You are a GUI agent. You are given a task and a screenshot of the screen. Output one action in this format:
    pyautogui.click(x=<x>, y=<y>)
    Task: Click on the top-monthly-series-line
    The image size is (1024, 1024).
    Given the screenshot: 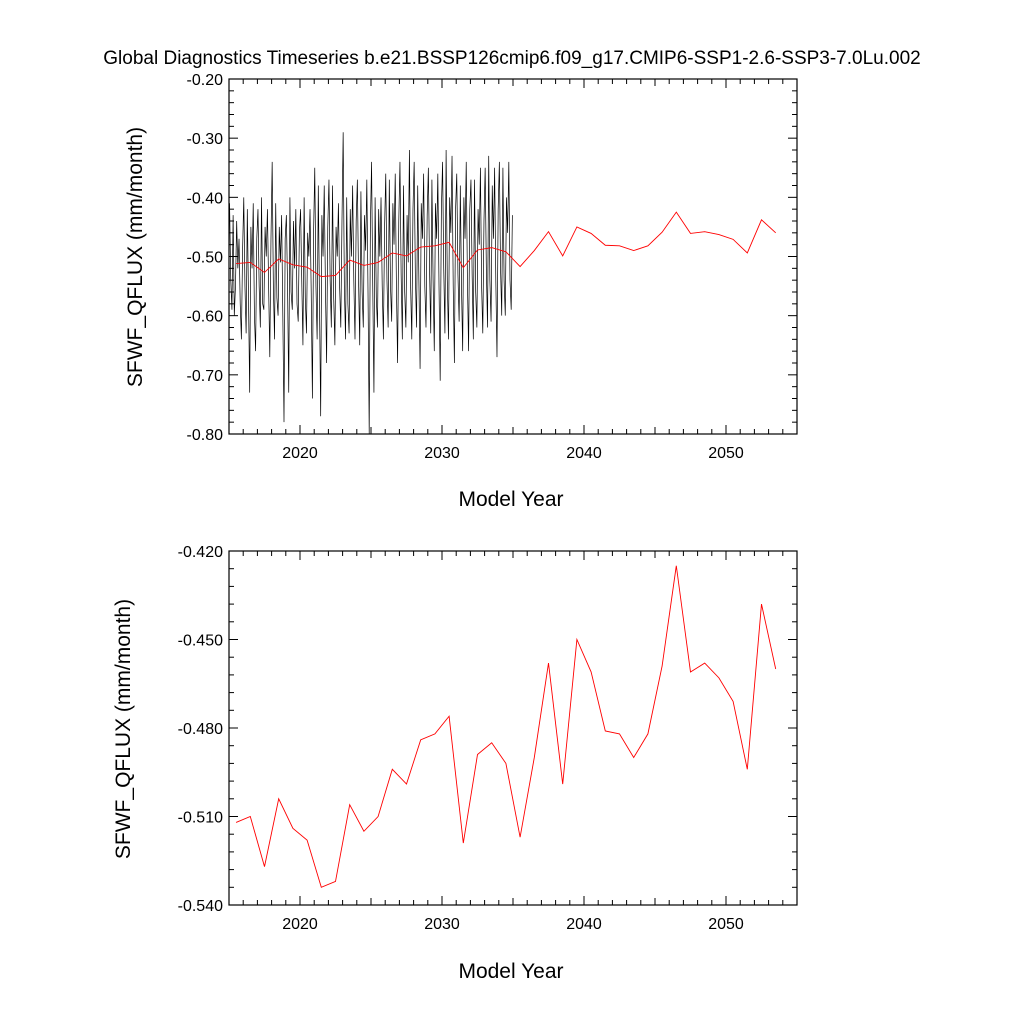 What is the action you would take?
    pyautogui.click(x=371, y=283)
    